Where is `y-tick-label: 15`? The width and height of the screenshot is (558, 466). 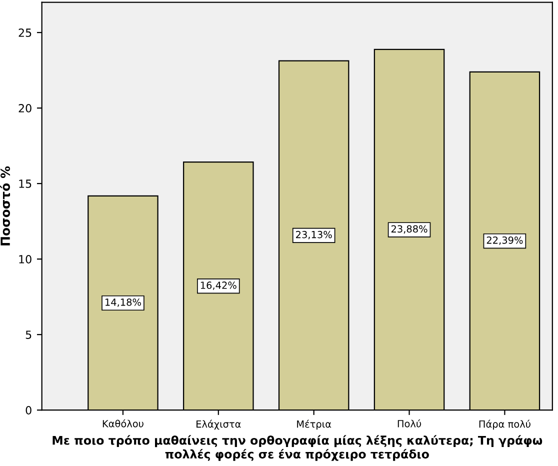 y-tick-label: 15 is located at coordinates (25, 184).